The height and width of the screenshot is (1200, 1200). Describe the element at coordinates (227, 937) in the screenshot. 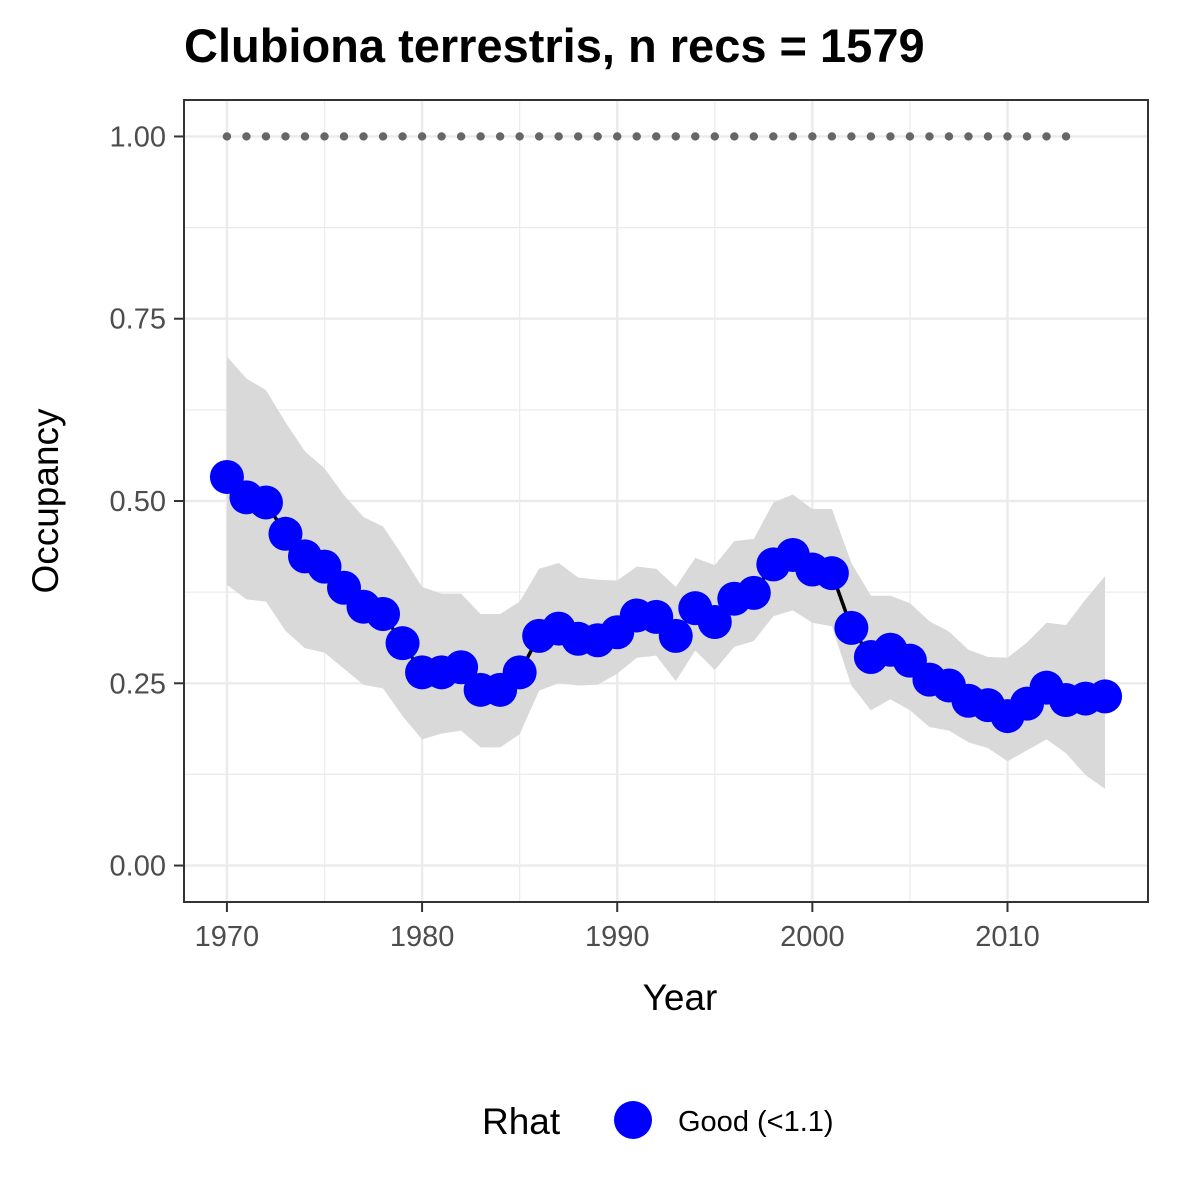

I see `x-tick-label: 1970` at that location.